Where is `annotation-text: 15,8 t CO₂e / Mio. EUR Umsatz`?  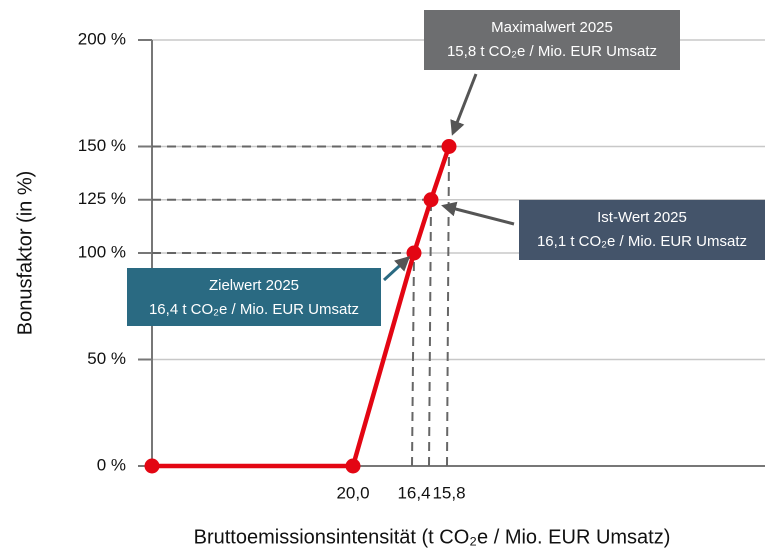
annotation-text: 15,8 t CO₂e / Mio. EUR Umsatz is located at coordinates (552, 51).